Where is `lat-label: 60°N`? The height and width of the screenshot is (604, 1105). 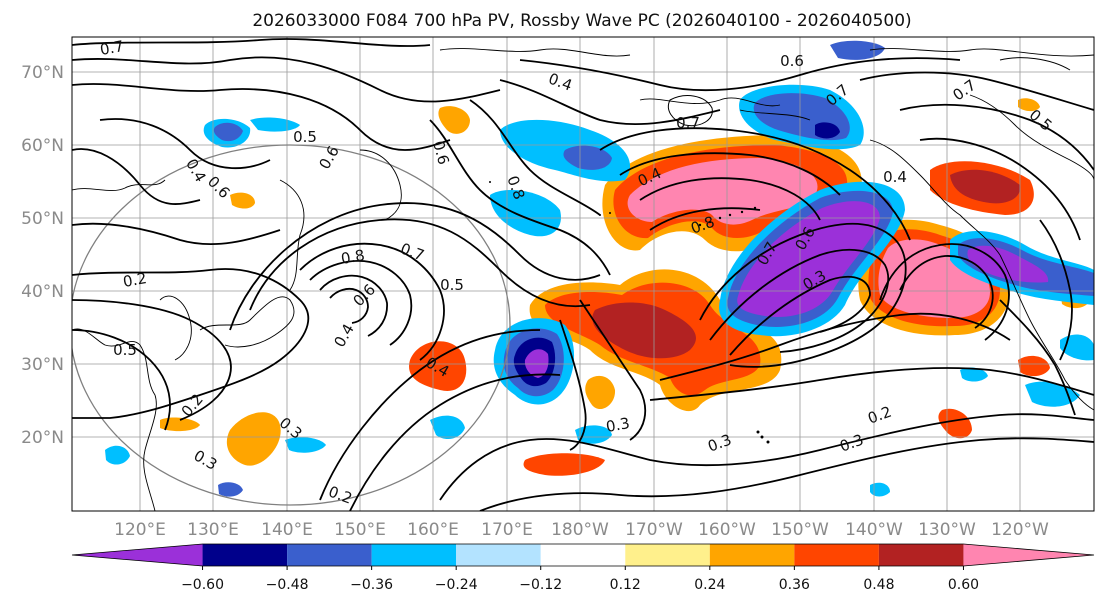
lat-label: 60°N is located at coordinates (42, 146).